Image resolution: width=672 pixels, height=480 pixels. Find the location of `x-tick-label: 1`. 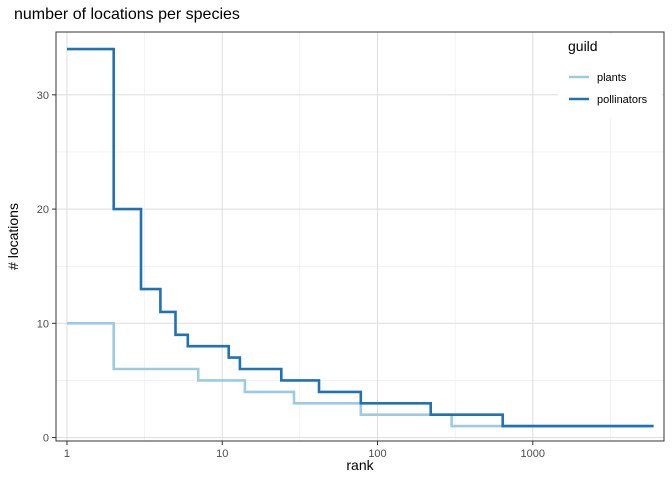

x-tick-label: 1 is located at coordinates (67, 454).